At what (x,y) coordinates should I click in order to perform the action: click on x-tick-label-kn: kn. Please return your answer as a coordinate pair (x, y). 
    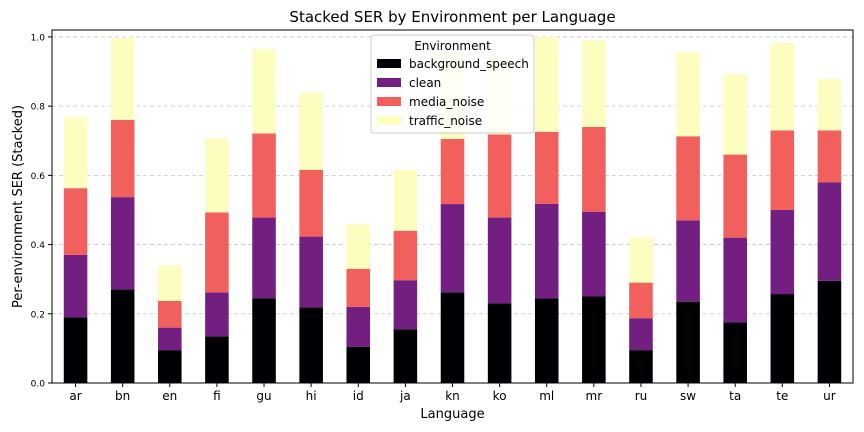
    Looking at the image, I should click on (452, 396).